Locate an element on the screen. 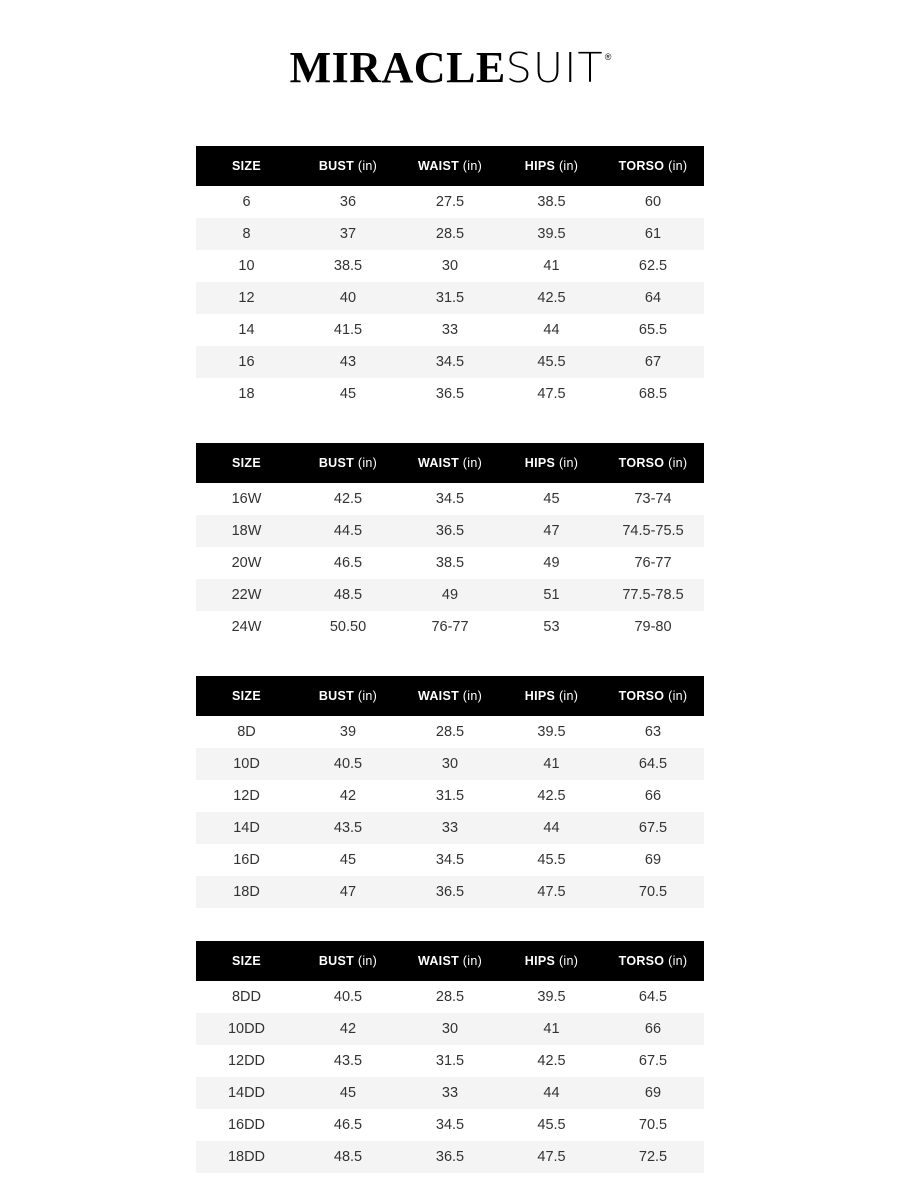 This screenshot has width=900, height=1200. cell-size: 12 is located at coordinates (246, 298).